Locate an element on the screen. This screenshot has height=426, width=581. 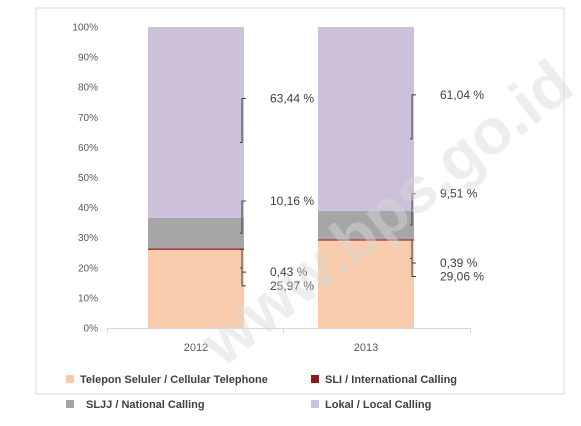
y-tick-label: 30% is located at coordinates (88, 238).